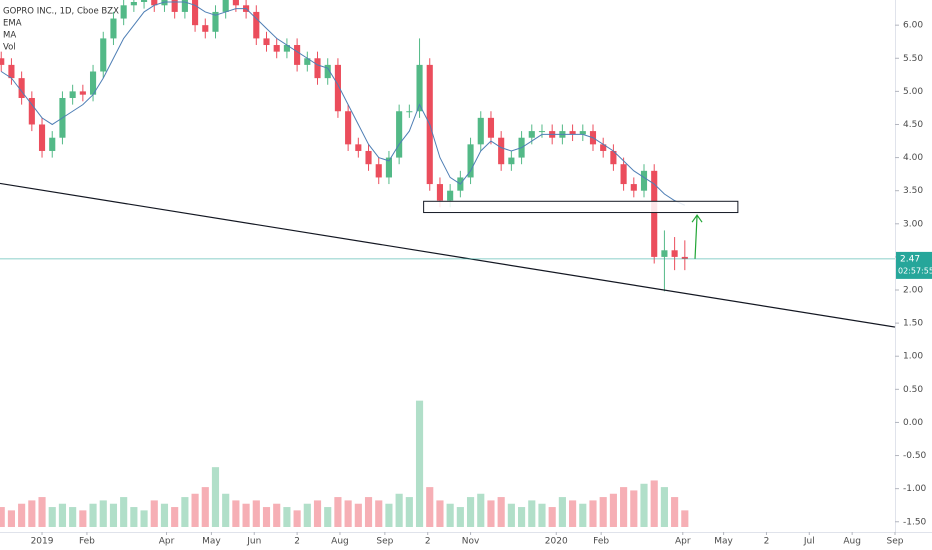 This screenshot has height=550, width=932. Describe the element at coordinates (913, 423) in the screenshot. I see `y-tick-label: 0.00` at that location.